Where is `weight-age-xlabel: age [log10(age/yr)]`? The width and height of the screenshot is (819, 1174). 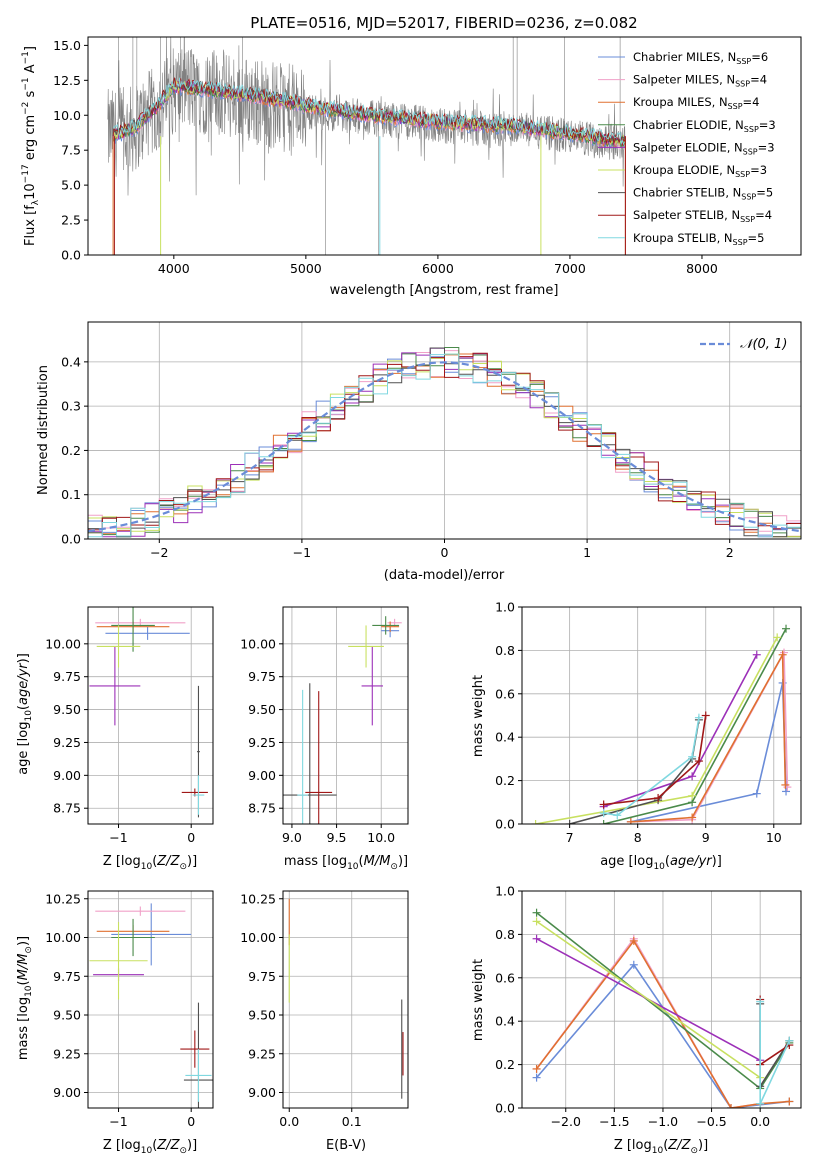
weight-age-xlabel: age [log10(age/yr)] is located at coordinates (661, 863).